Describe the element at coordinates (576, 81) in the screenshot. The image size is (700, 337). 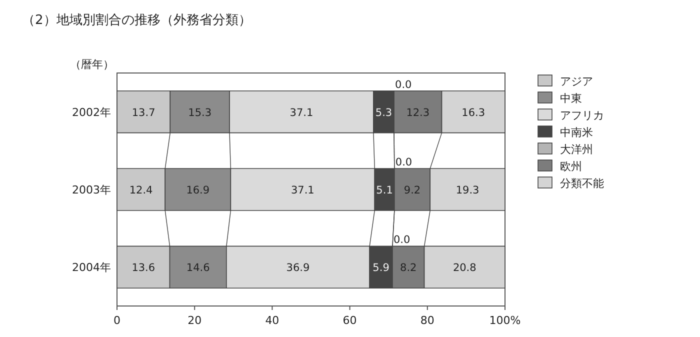
I see `legend-label: アジア` at that location.